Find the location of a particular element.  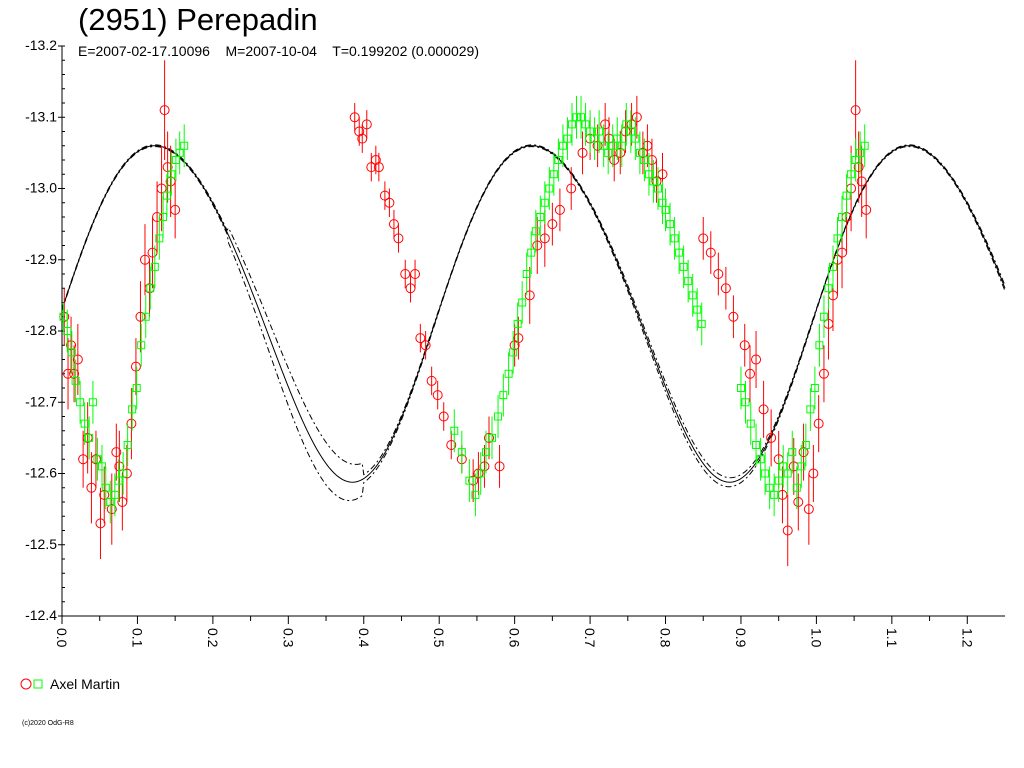

x-tick-label: 0.4 is located at coordinates (364, 638).